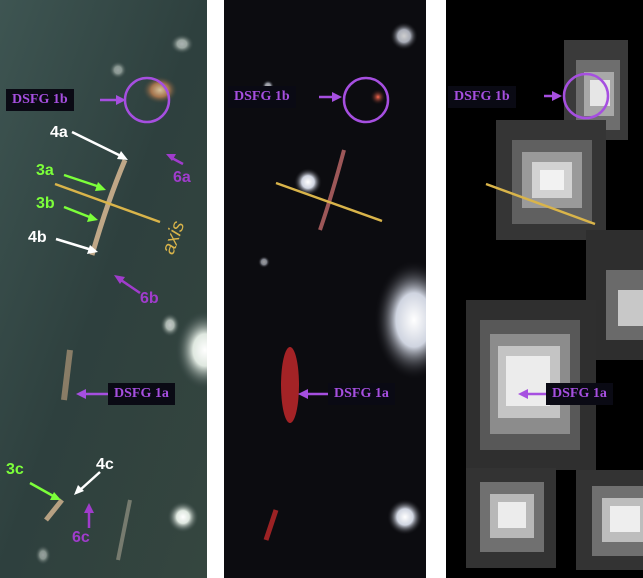 This screenshot has height=578, width=643. What do you see at coordinates (59, 132) in the screenshot?
I see `label-4a: 4a` at bounding box center [59, 132].